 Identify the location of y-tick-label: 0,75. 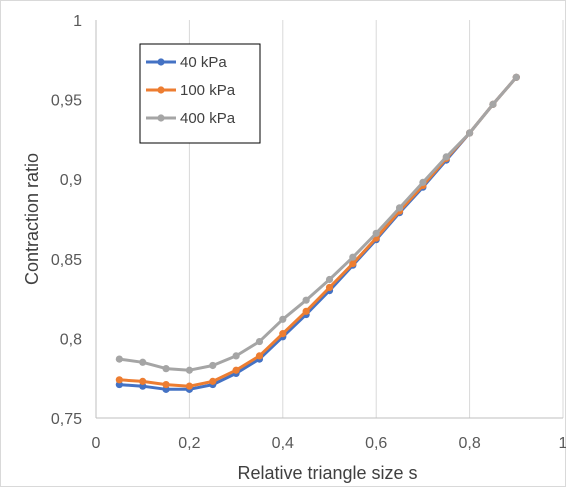
(66, 419).